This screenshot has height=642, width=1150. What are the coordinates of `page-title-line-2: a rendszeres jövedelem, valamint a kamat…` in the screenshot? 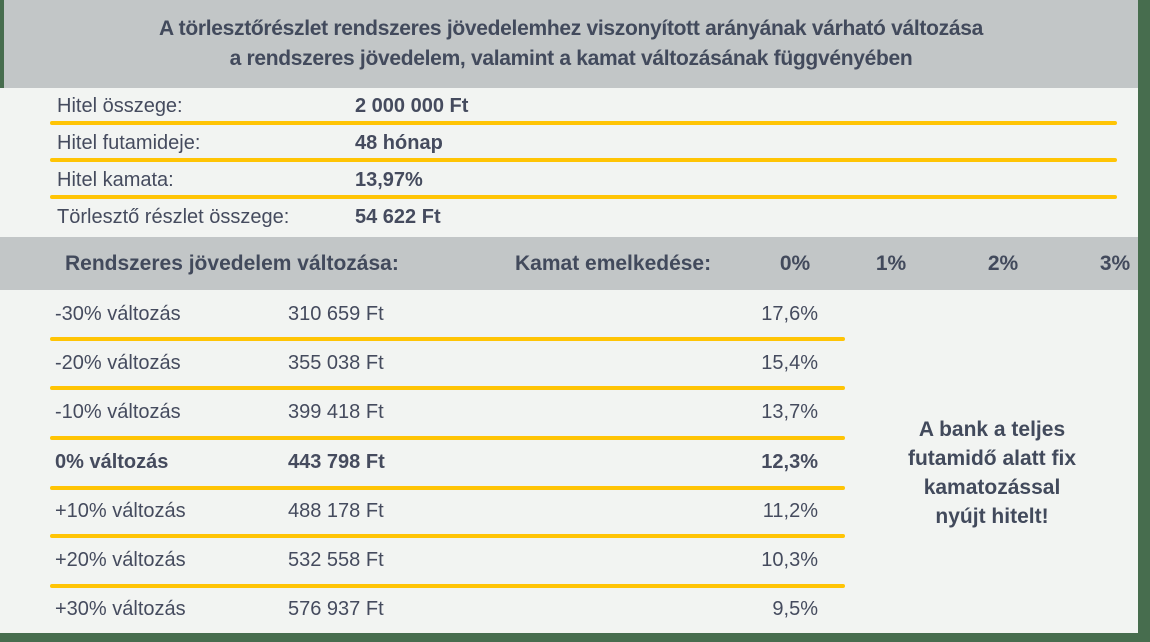 It's located at (571, 58).